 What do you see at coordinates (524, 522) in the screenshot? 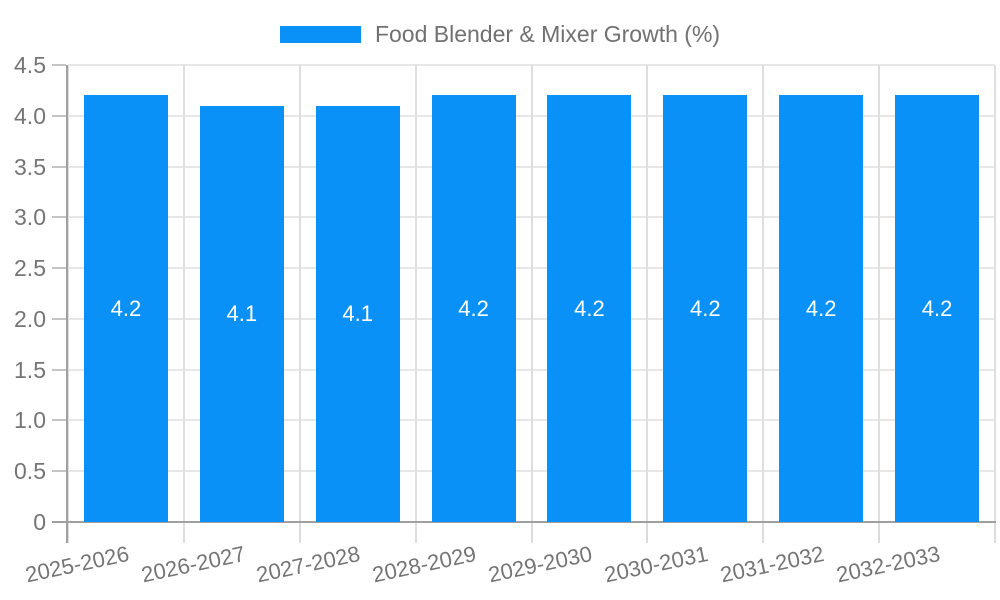
I see `x-axis-line` at bounding box center [524, 522].